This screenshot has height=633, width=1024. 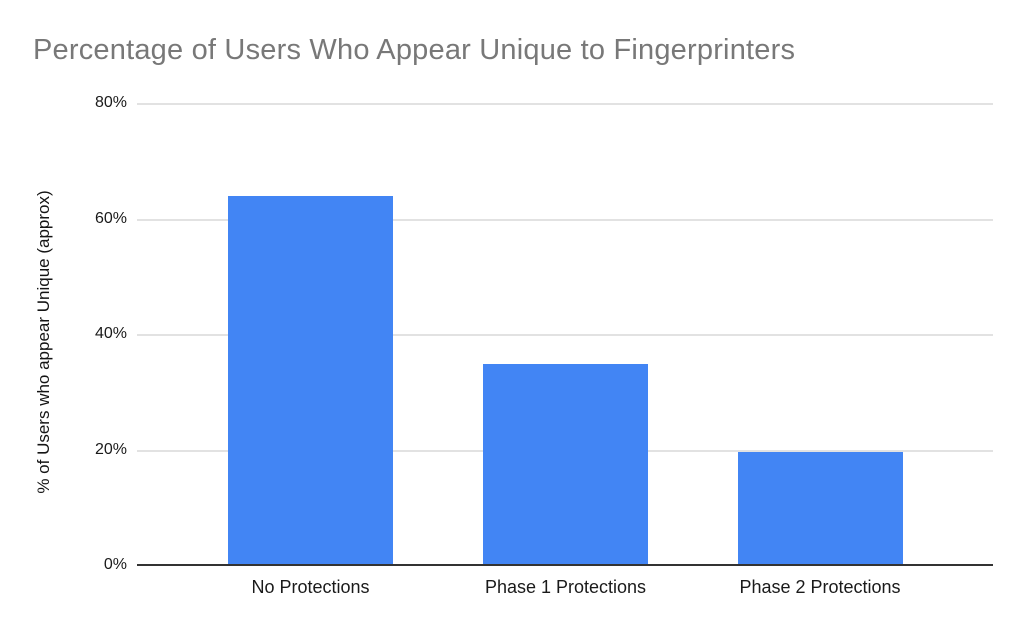 I want to click on bar-no-protections, so click(x=310, y=381).